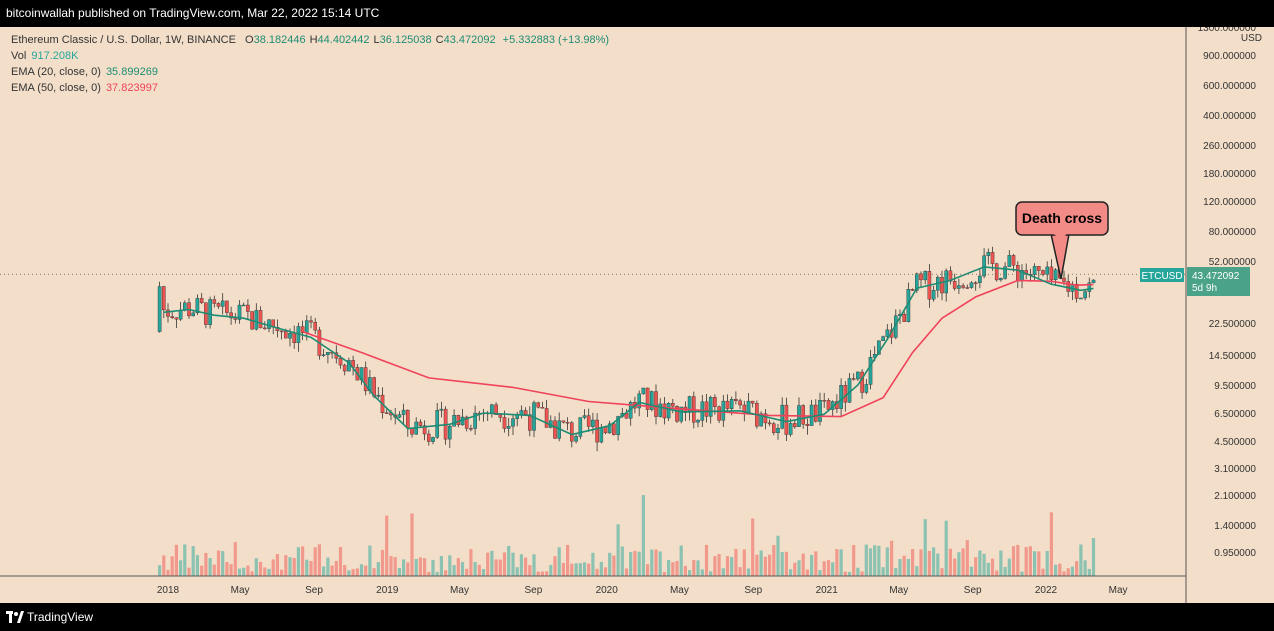 This screenshot has height=631, width=1274. Describe the element at coordinates (168, 590) in the screenshot. I see `time-tick-label: 2018` at that location.